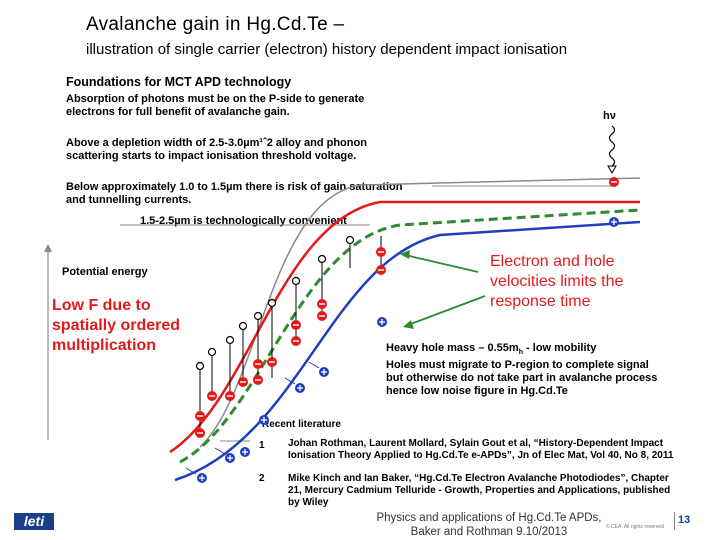  I want to click on hv-label: hν, so click(609, 116).